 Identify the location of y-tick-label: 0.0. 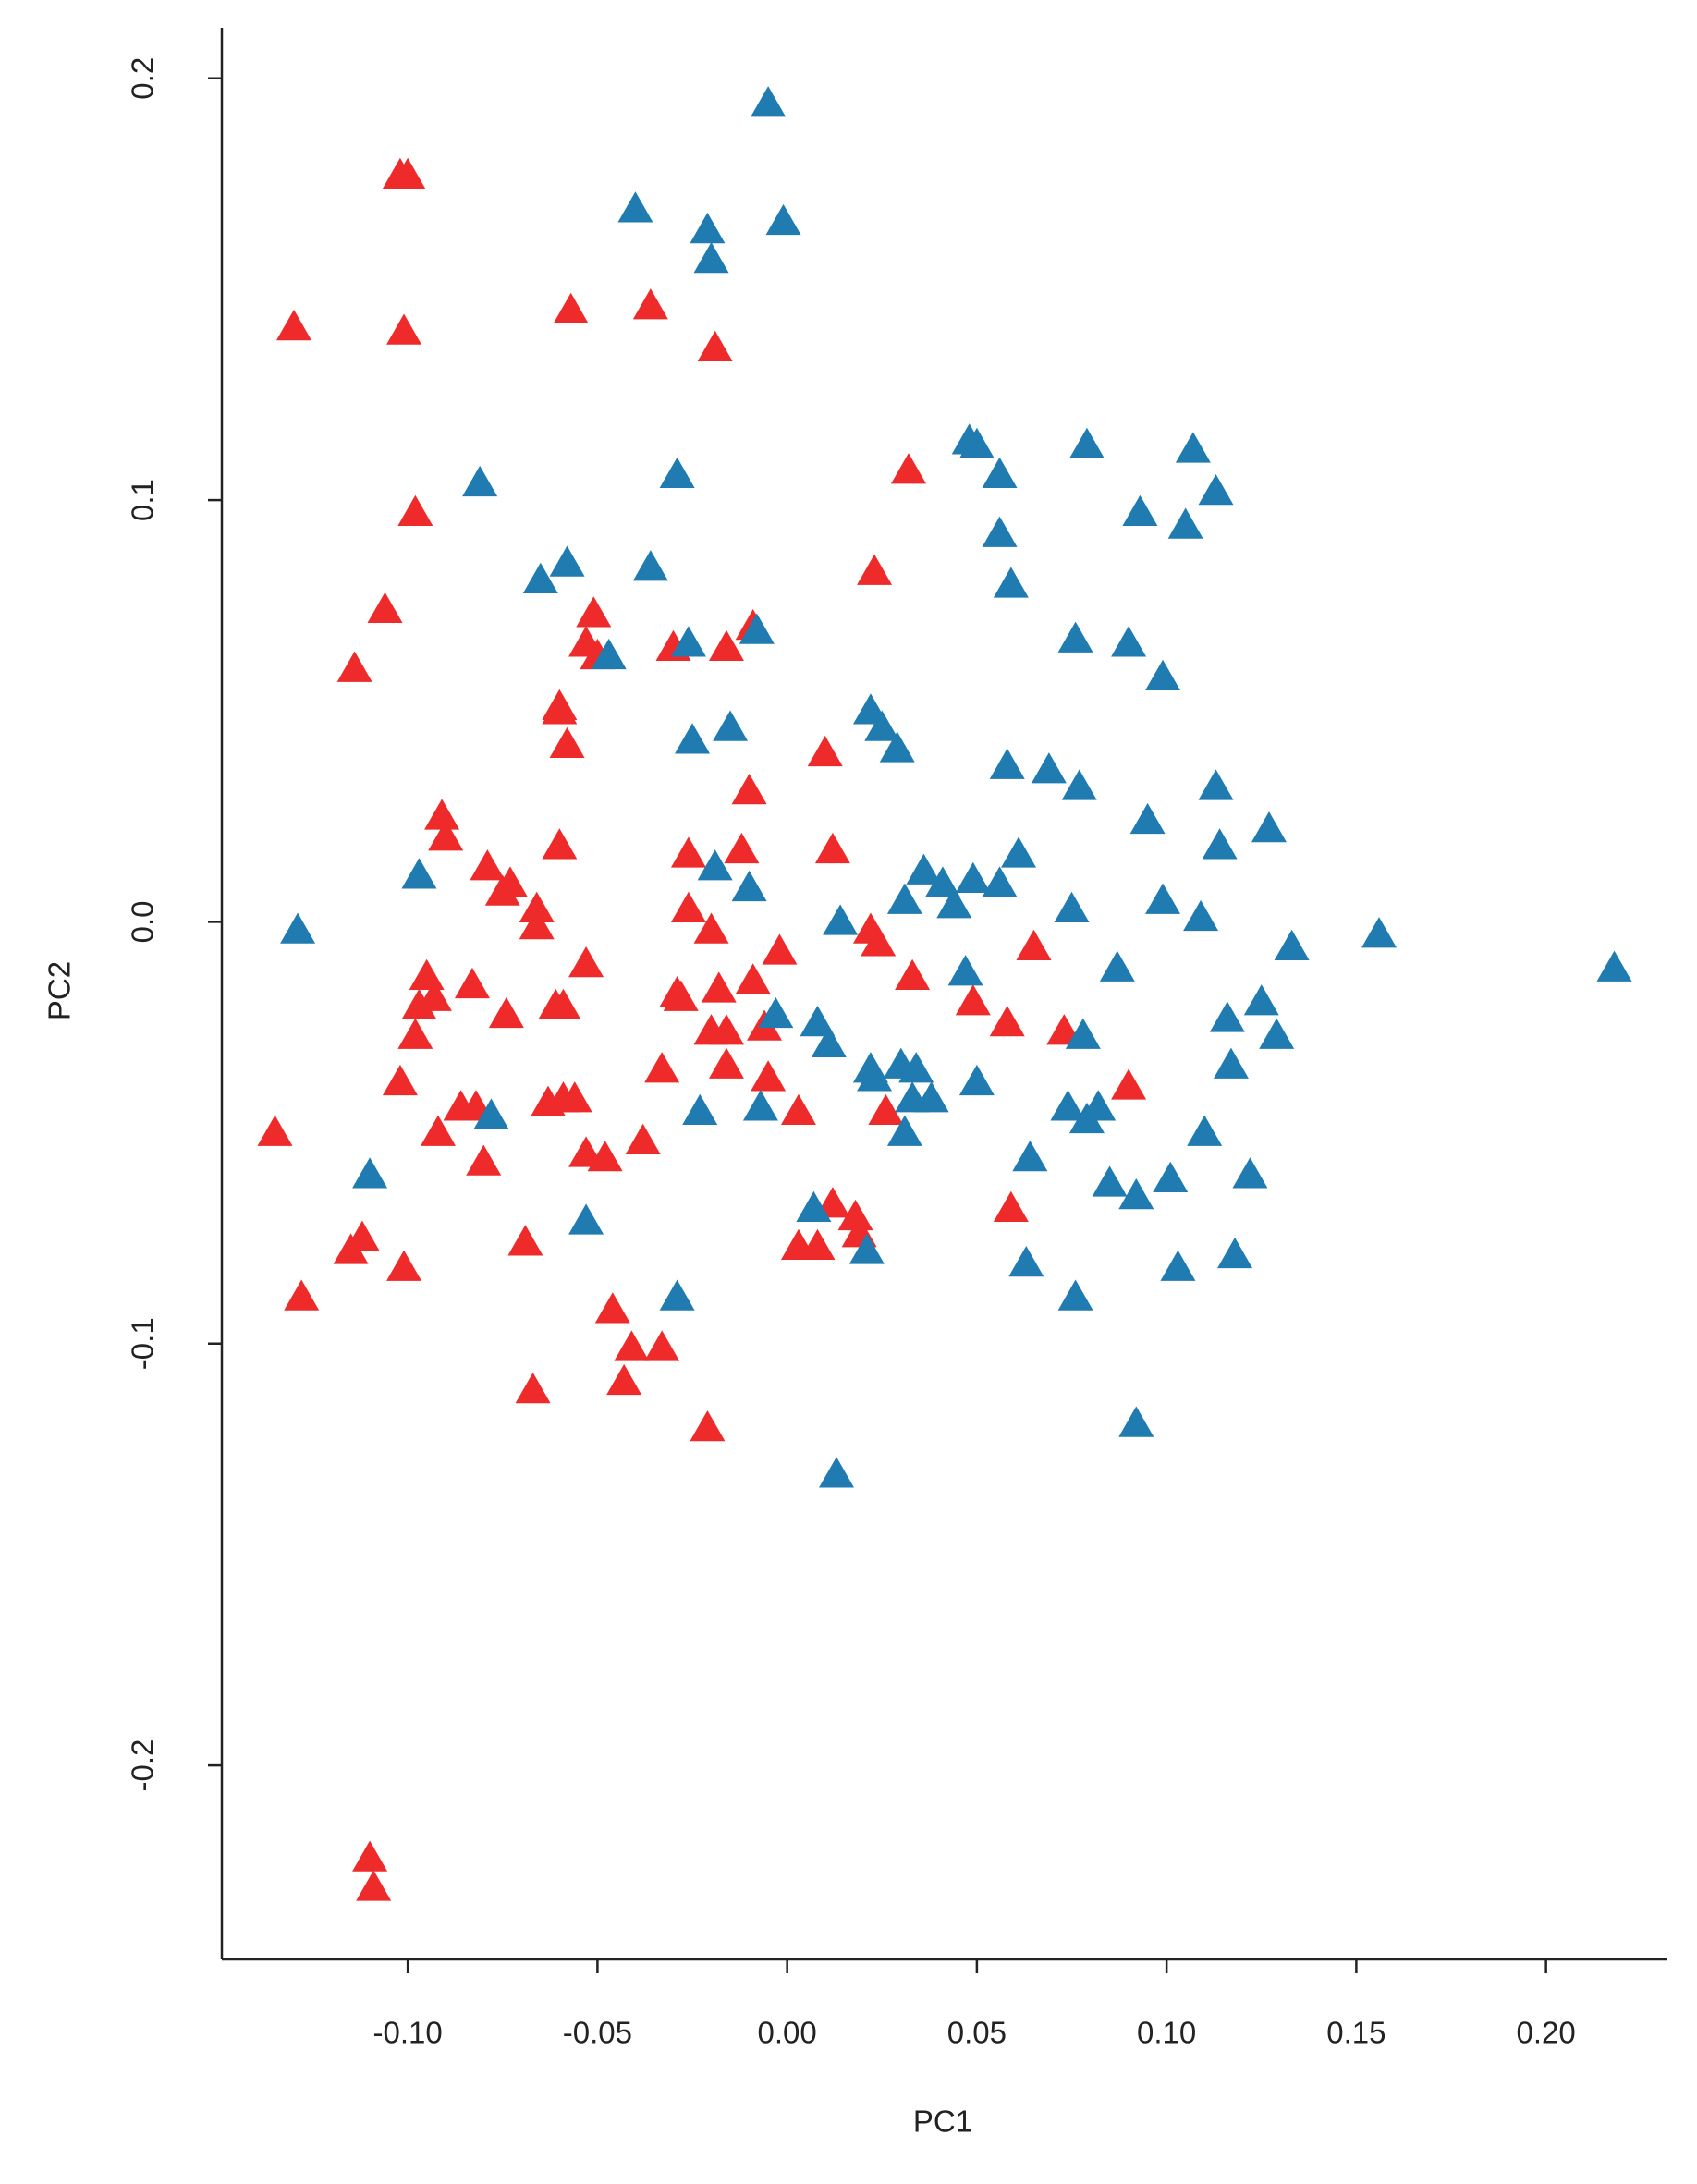
(143, 921).